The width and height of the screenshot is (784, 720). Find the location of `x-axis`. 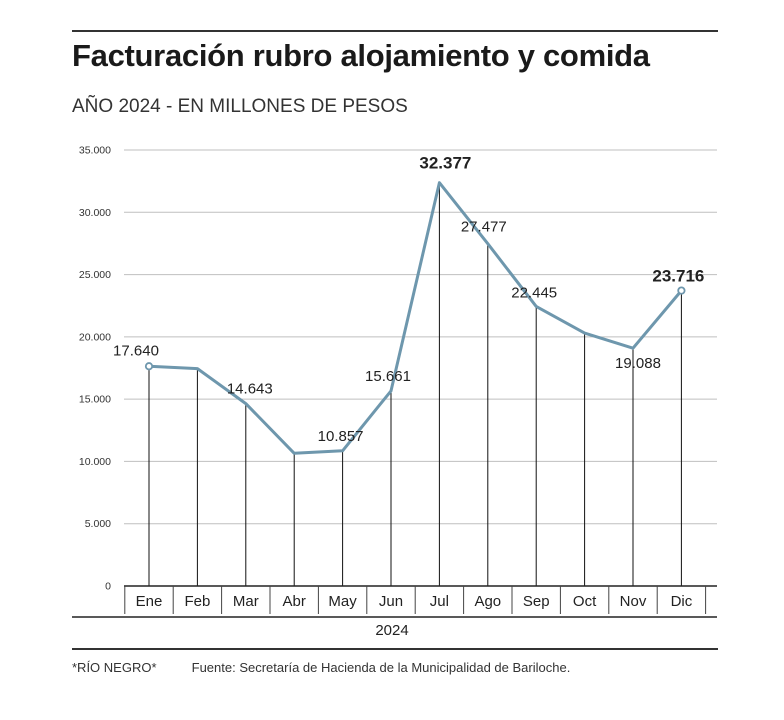

x-axis is located at coordinates (394, 601).